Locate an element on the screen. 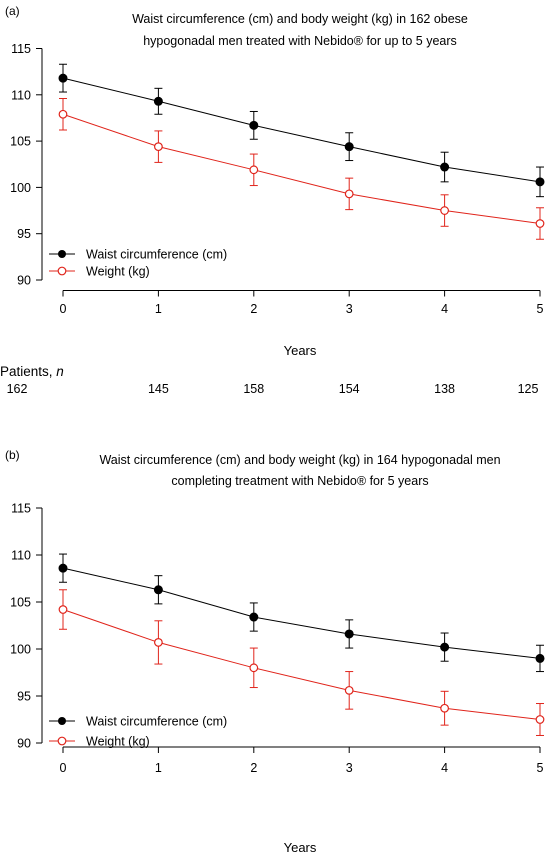  series-weight is located at coordinates (301, 169).